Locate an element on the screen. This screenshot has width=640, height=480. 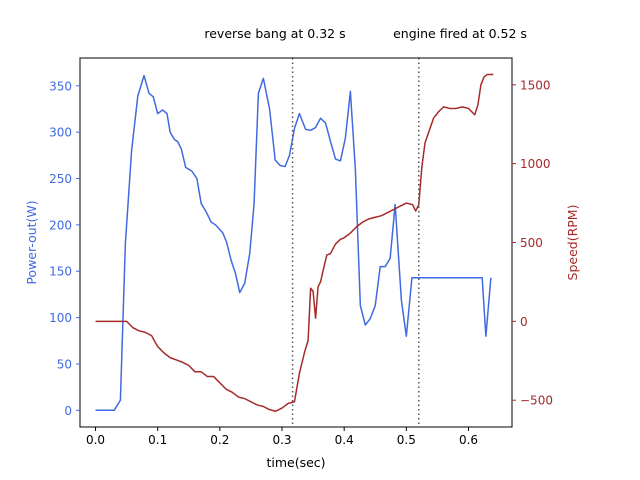
x-tick-label: 0.0 is located at coordinates (95, 440).